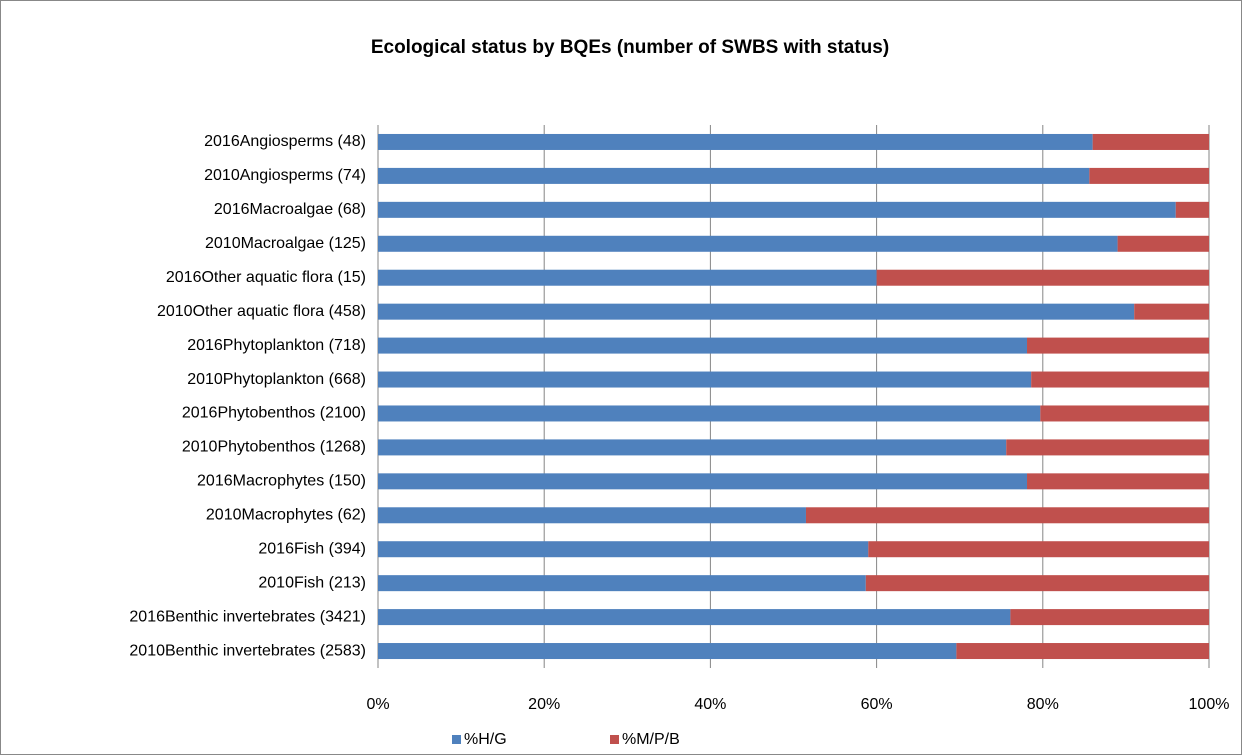 The height and width of the screenshot is (755, 1243). What do you see at coordinates (261, 311) in the screenshot?
I see `y-tick-label: 2010Other aquatic flora (458)` at bounding box center [261, 311].